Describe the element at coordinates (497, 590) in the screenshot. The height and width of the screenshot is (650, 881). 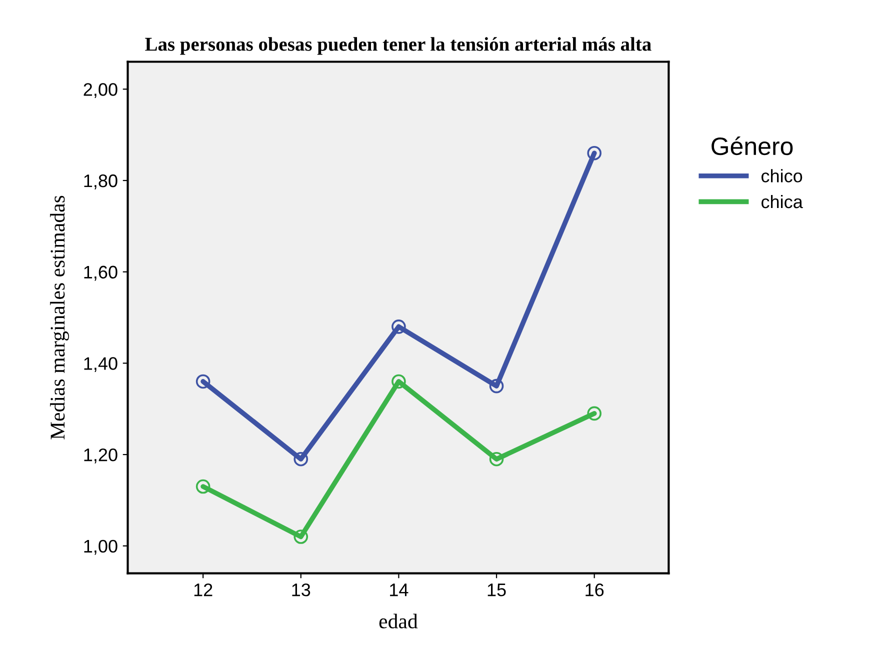
I see `x-tick-label: 15` at that location.